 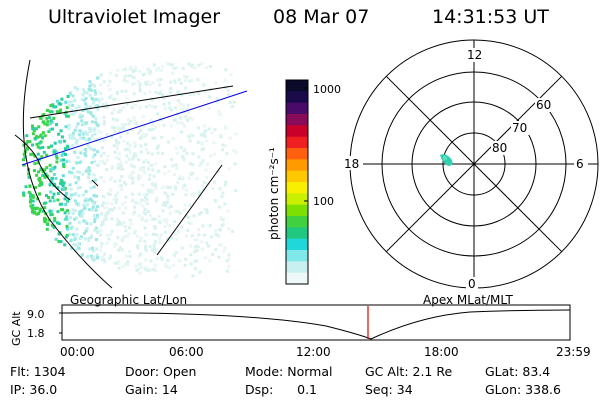 What do you see at coordinates (409, 371) in the screenshot?
I see `gc-altitude: GC Alt: 2.1 Re` at bounding box center [409, 371].